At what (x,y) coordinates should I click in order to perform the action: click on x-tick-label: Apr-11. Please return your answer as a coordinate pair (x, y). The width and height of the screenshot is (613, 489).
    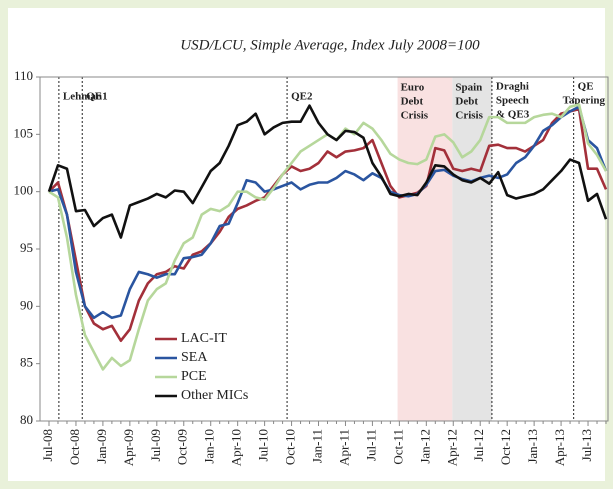
    Looking at the image, I should click on (343, 447).